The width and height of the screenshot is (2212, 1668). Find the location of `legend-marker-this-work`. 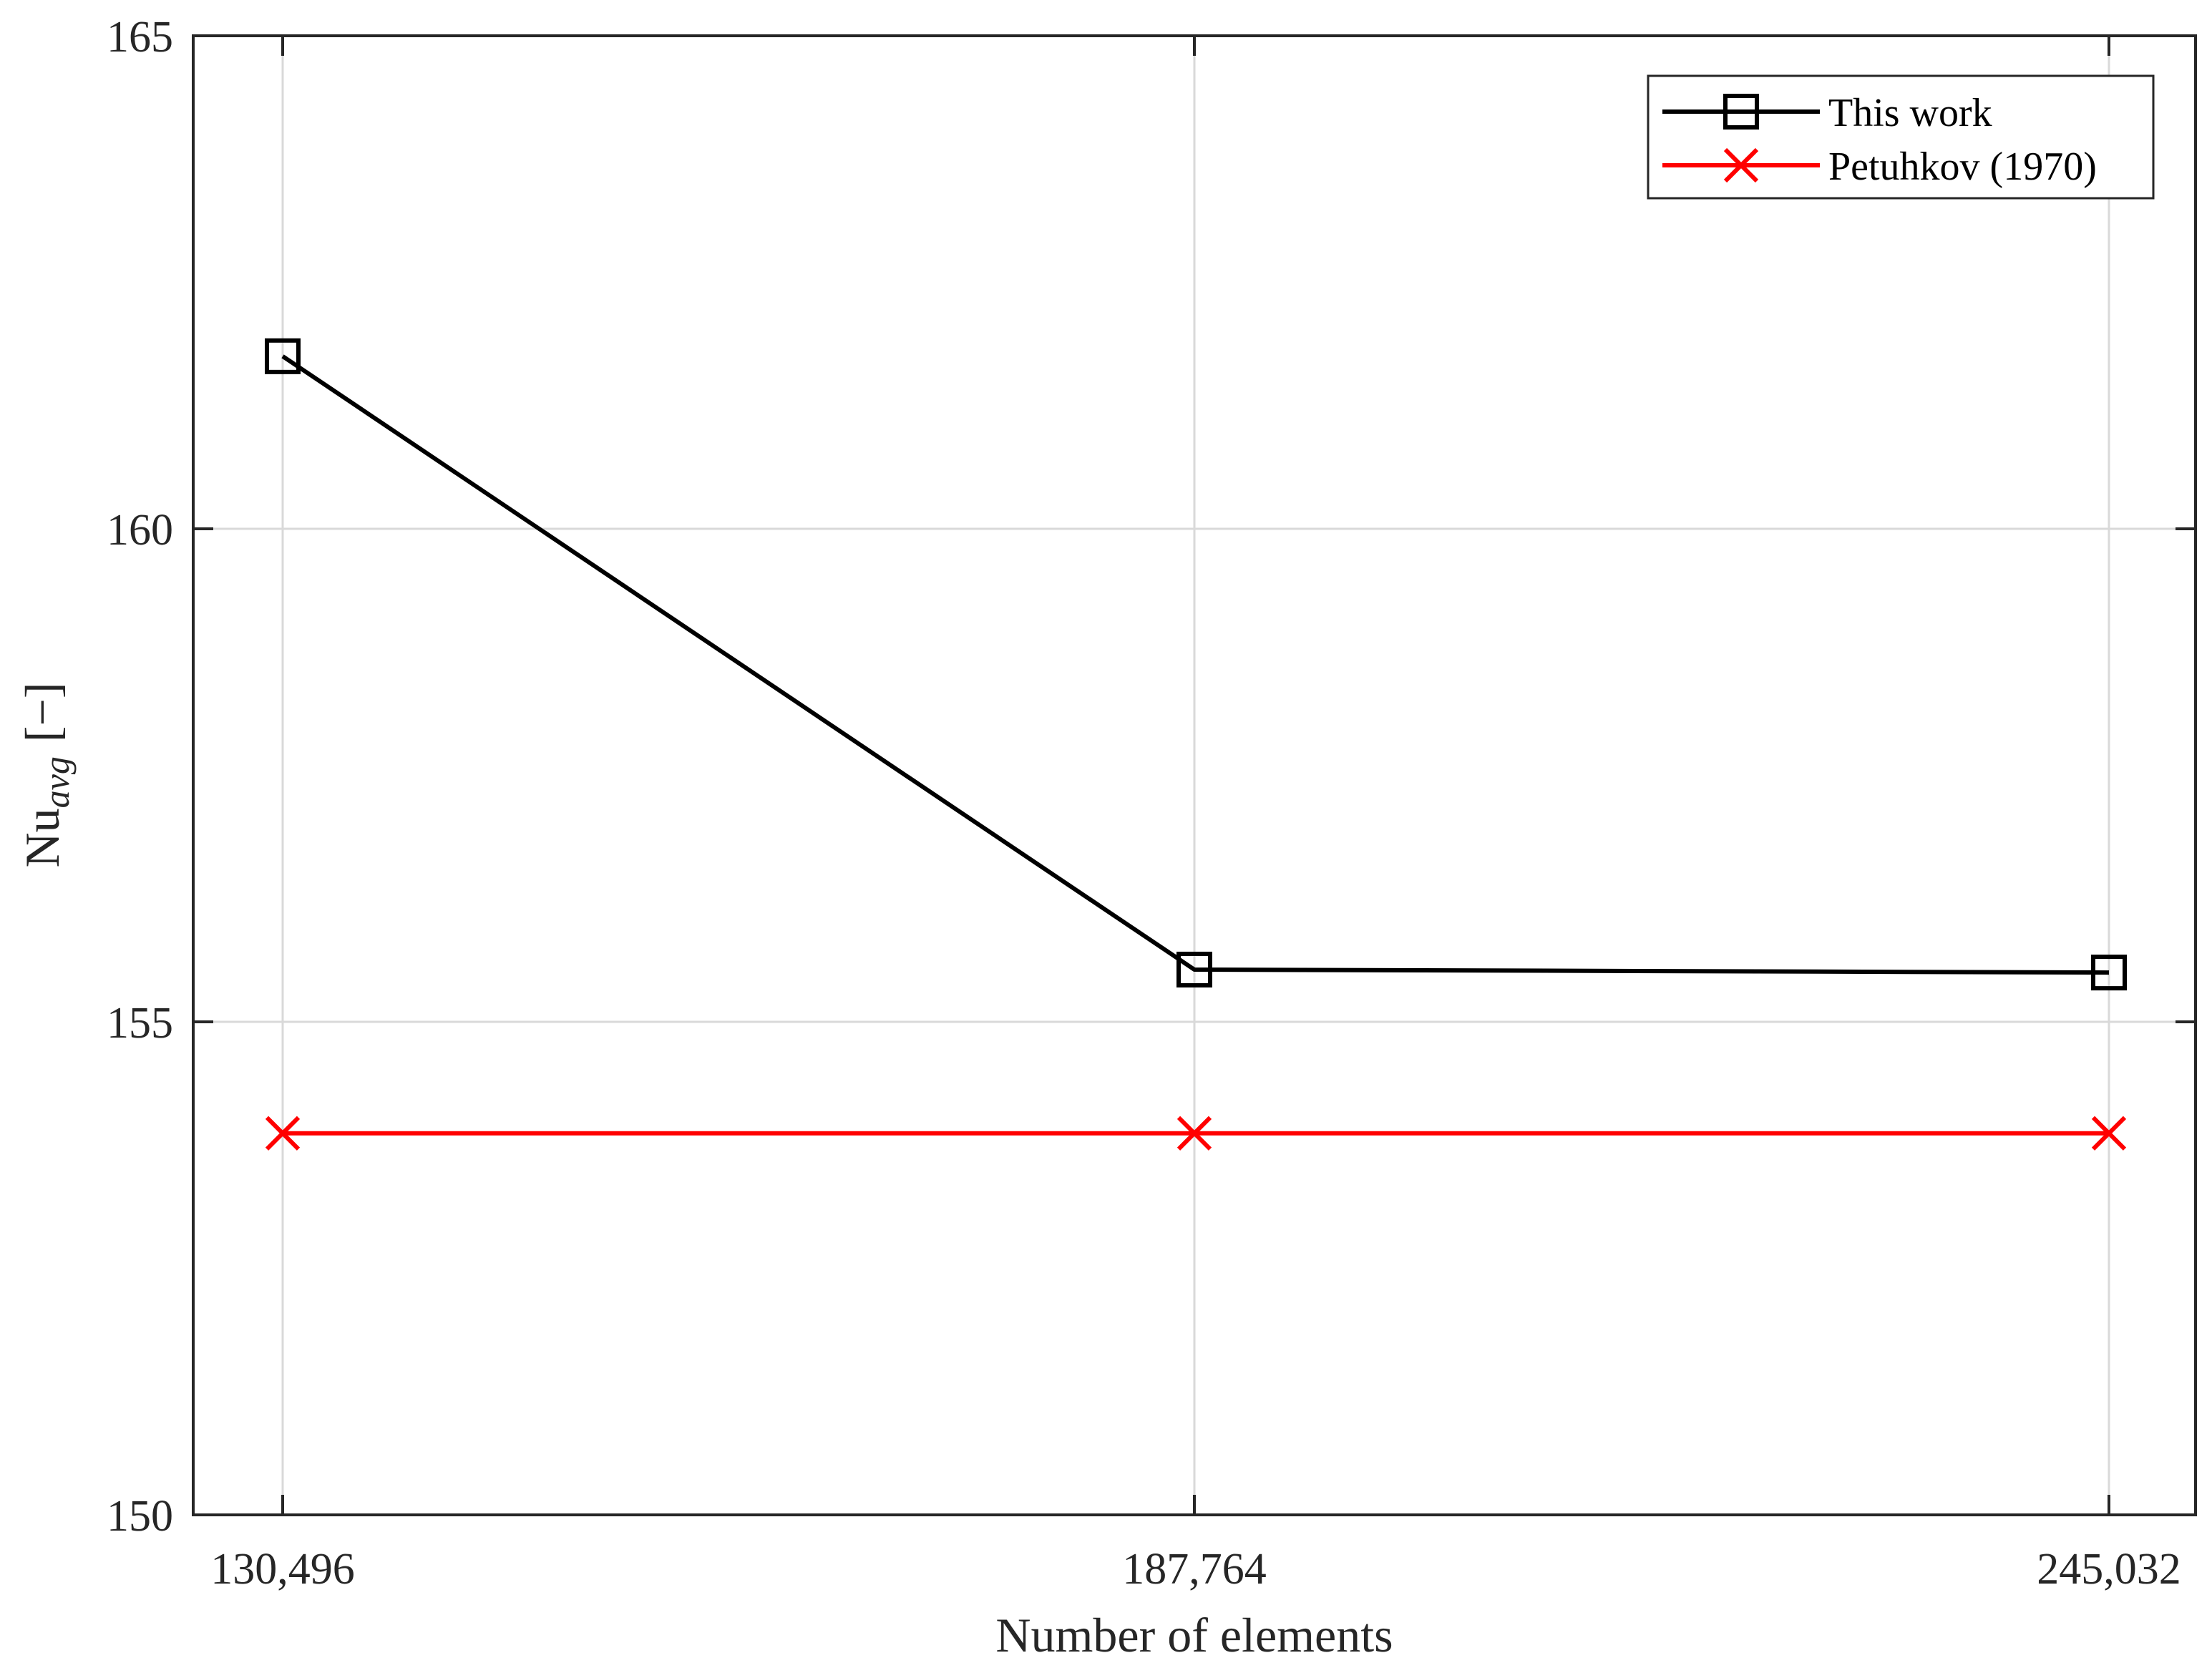

legend-marker-this-work is located at coordinates (1741, 112).